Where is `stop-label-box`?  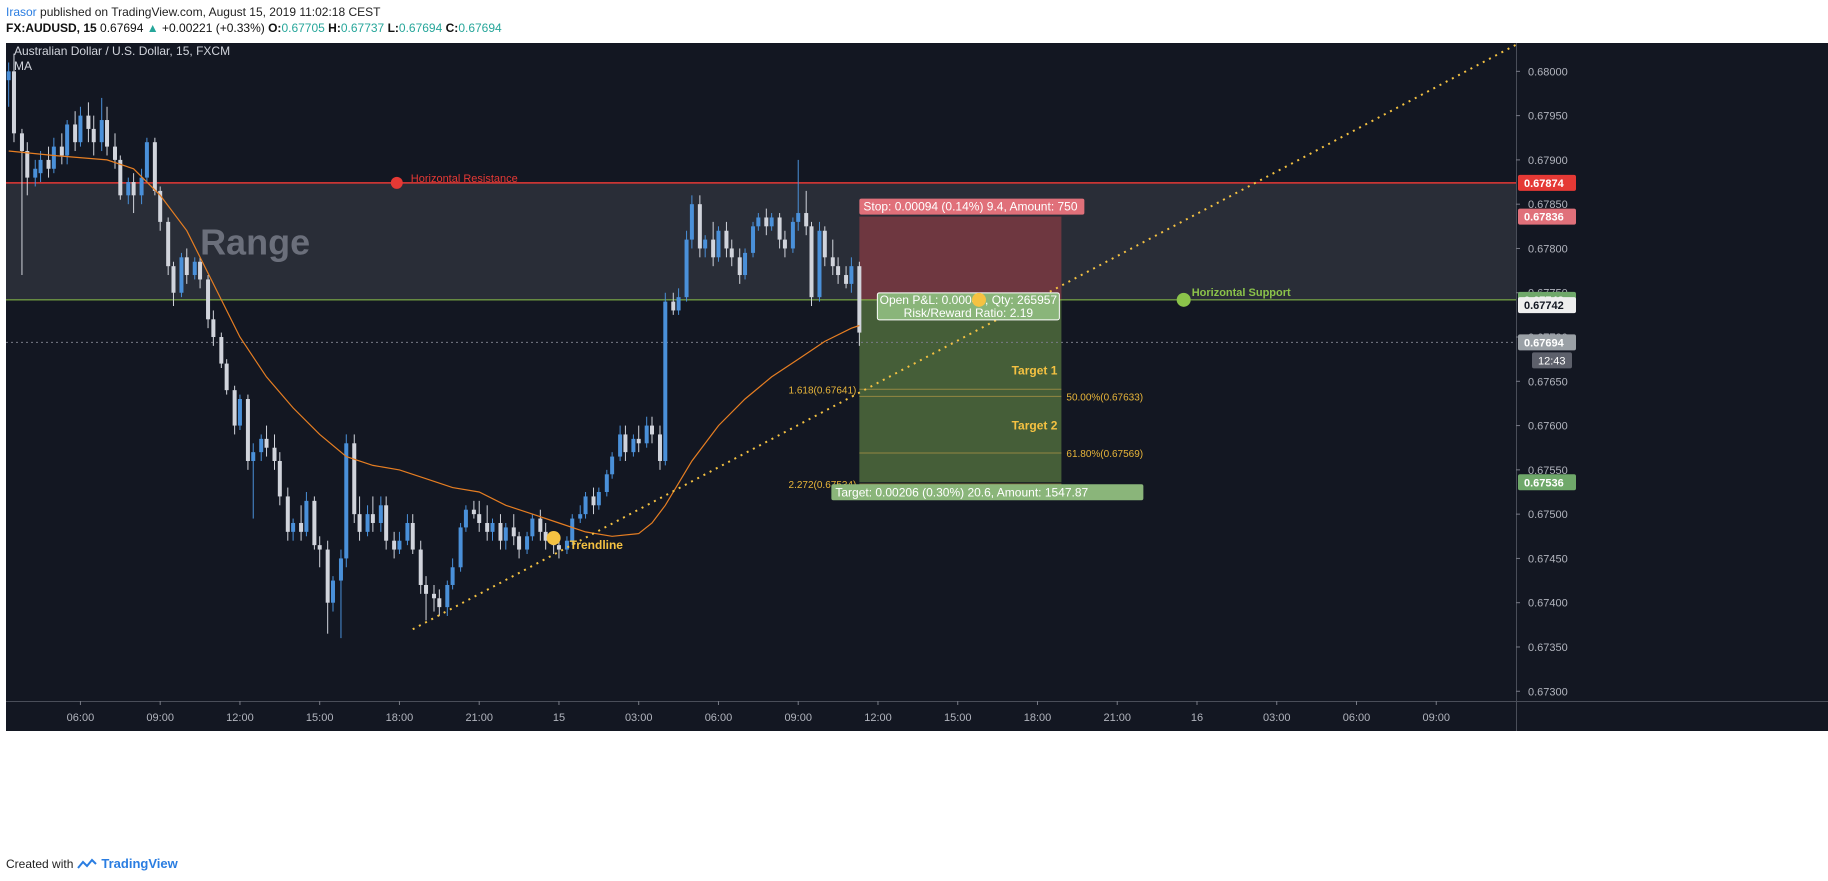 stop-label-box is located at coordinates (972, 206).